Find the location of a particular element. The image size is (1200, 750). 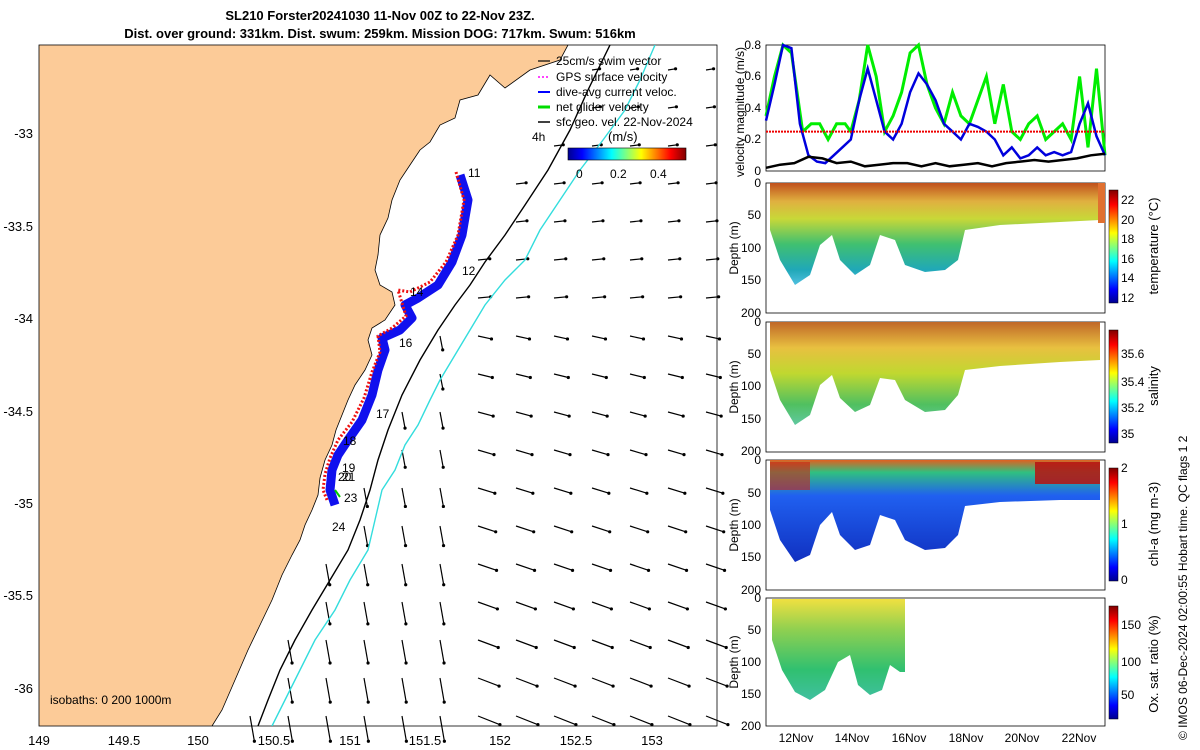

y-tick: -36 is located at coordinates (23, 688).